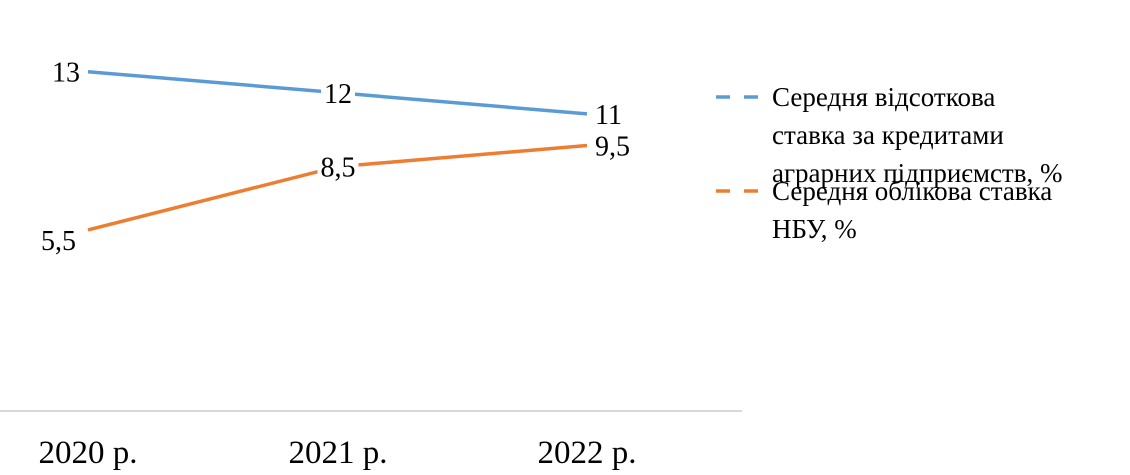  What do you see at coordinates (587, 453) in the screenshot?
I see `x-tick-label: 2022 р.` at bounding box center [587, 453].